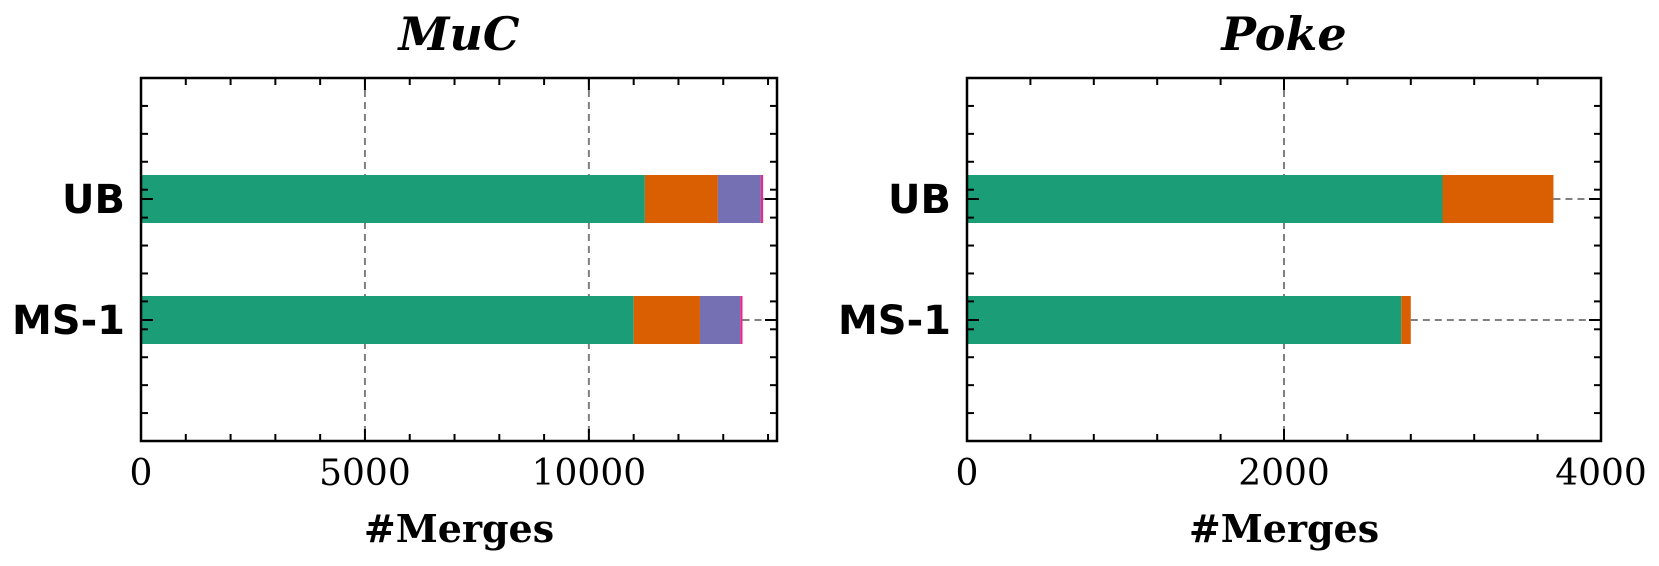  What do you see at coordinates (458, 34) in the screenshot?
I see `chart-title: MuC` at bounding box center [458, 34].